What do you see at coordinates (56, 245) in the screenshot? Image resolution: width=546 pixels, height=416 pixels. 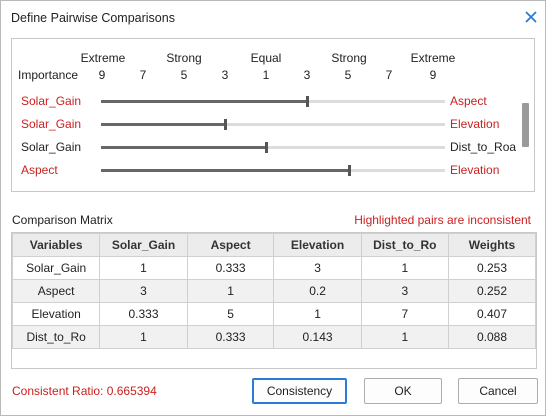 I see `column-header: Variables` at bounding box center [56, 245].